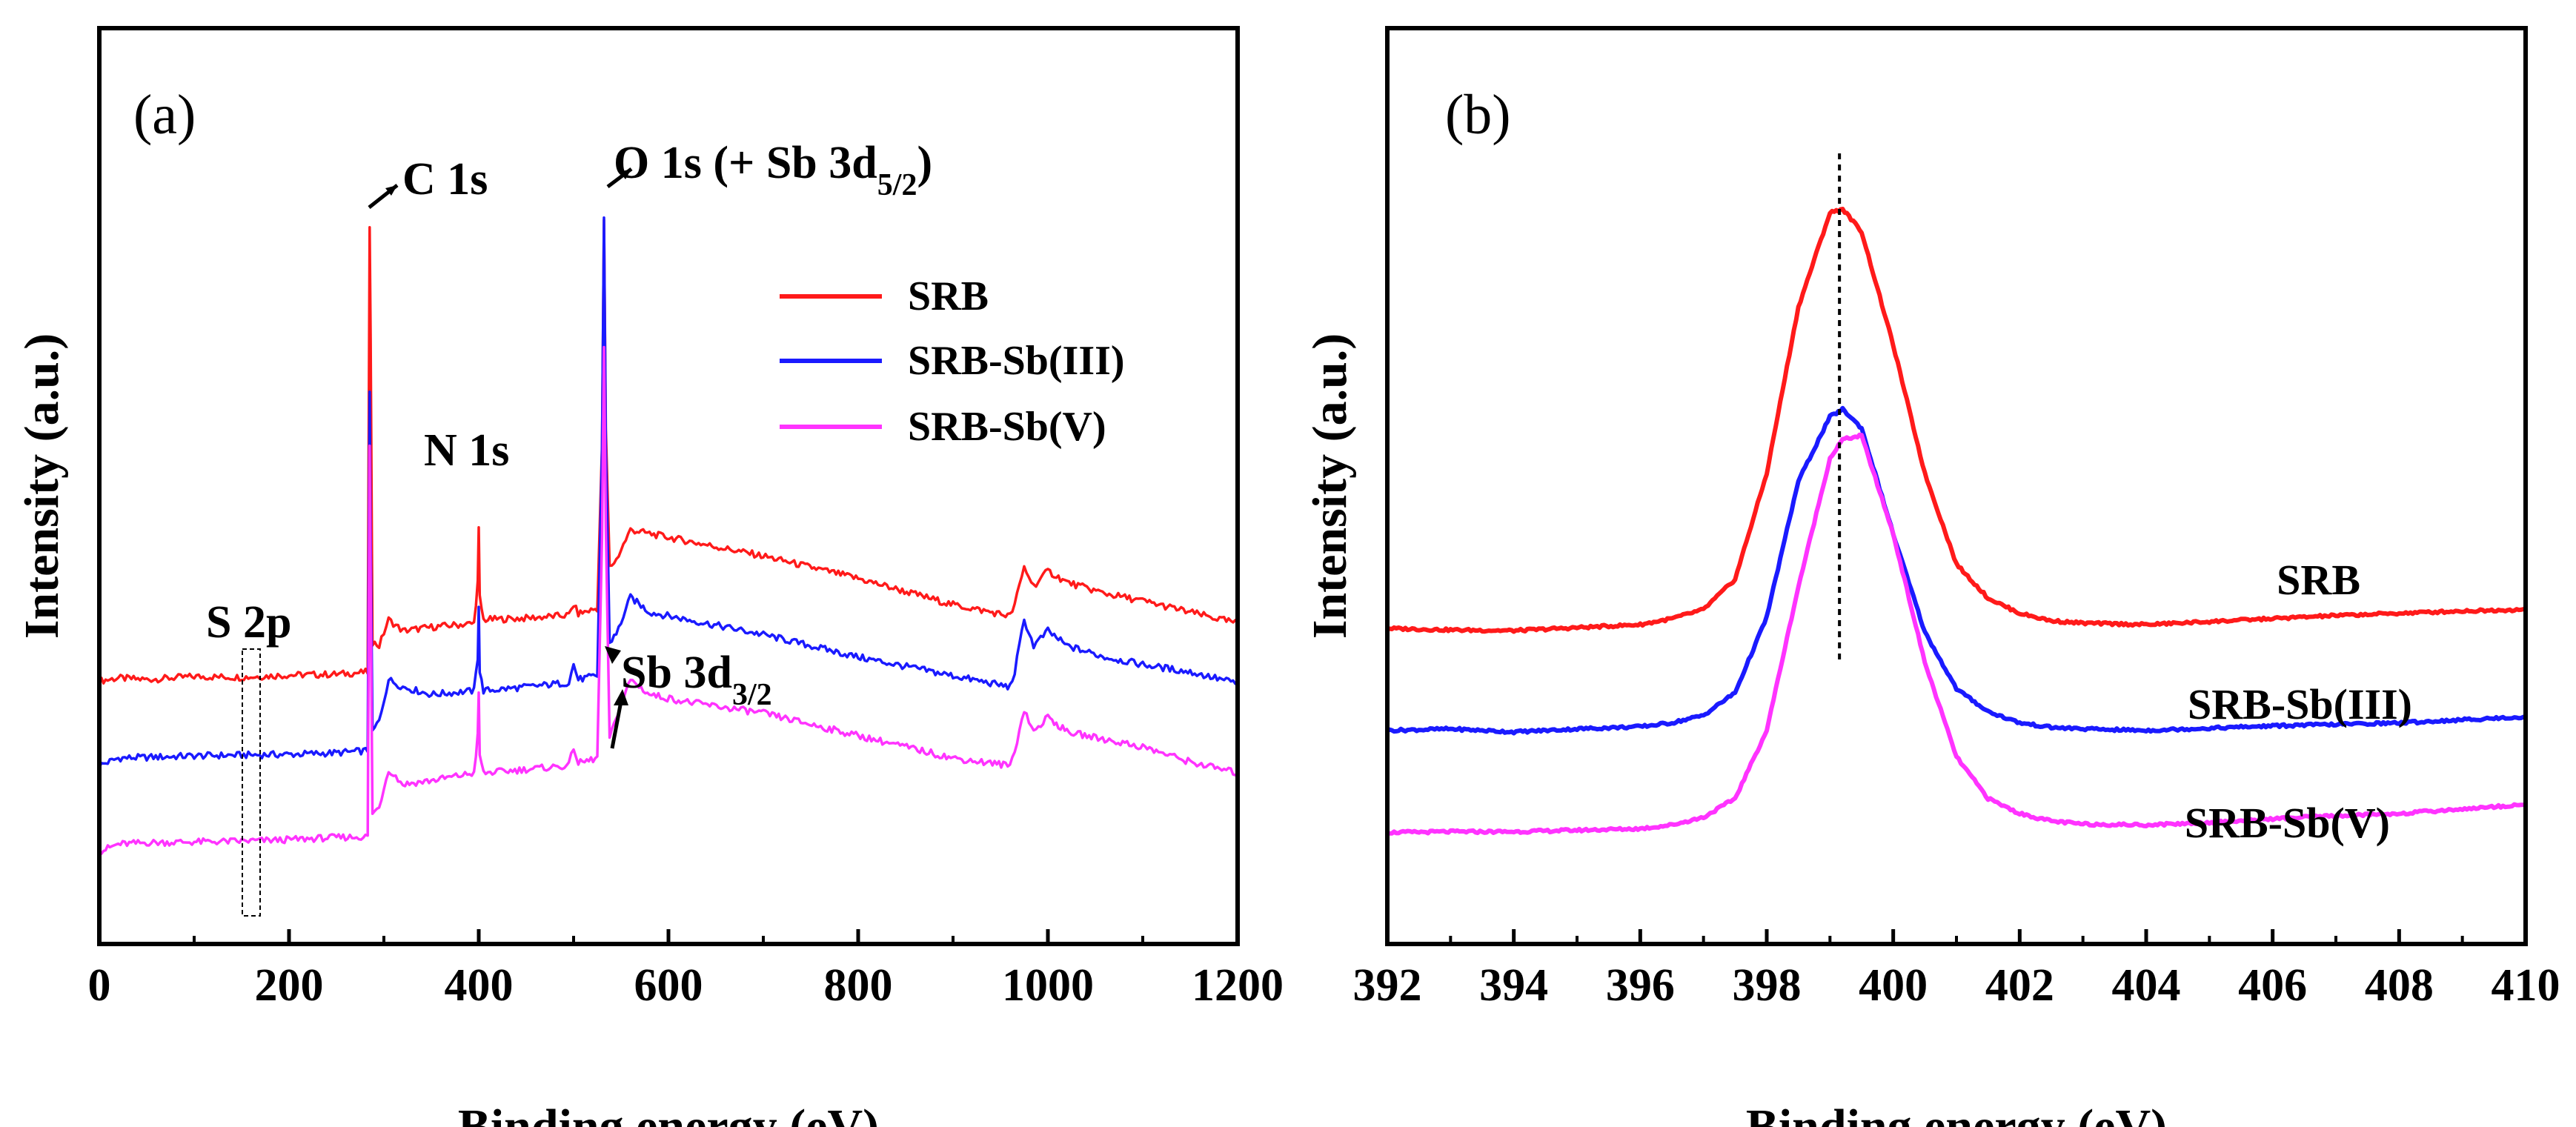 This screenshot has height=1127, width=2576. I want to click on legend-entry-srb: SRB, so click(948, 296).